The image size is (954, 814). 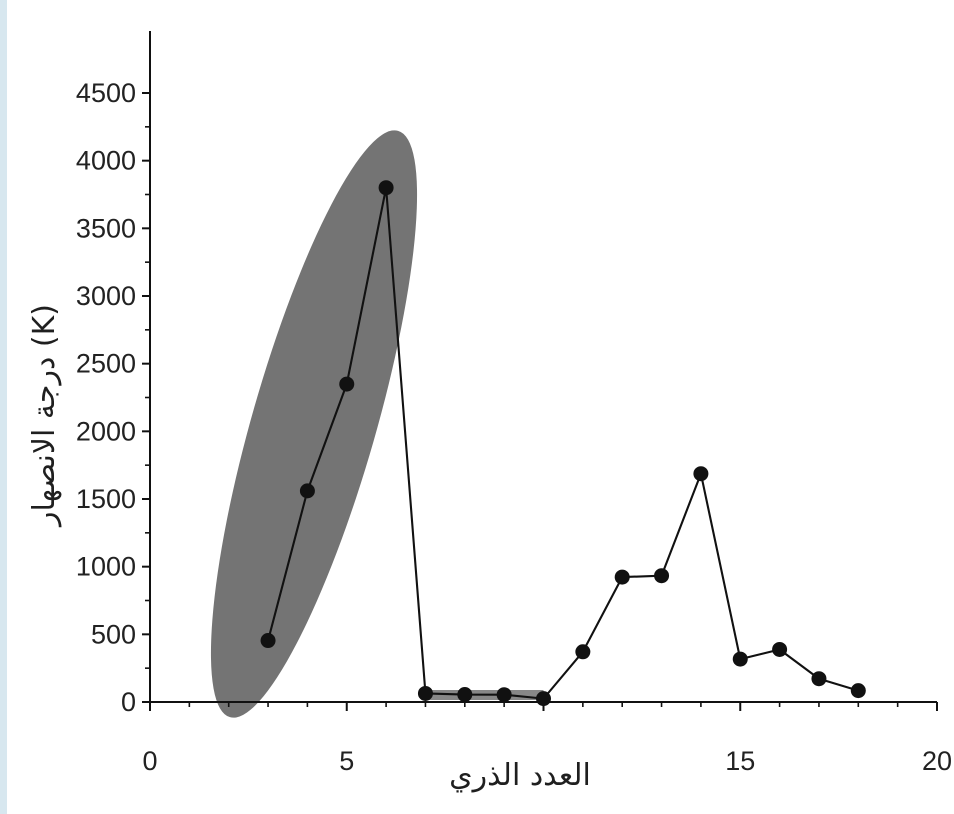 What do you see at coordinates (346, 761) in the screenshot?
I see `x-tick-label: 5` at bounding box center [346, 761].